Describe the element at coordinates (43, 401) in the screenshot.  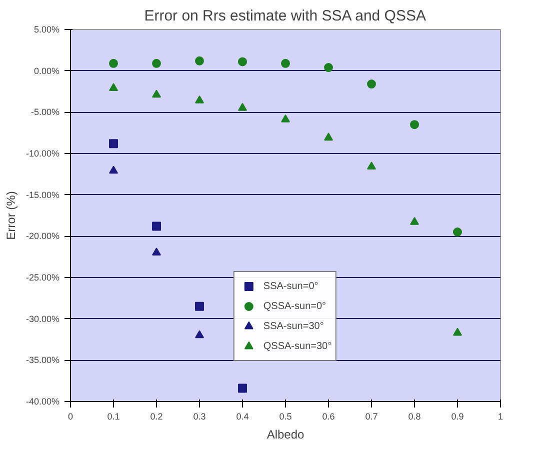
I see `y-tick-label: -40.00%` at that location.